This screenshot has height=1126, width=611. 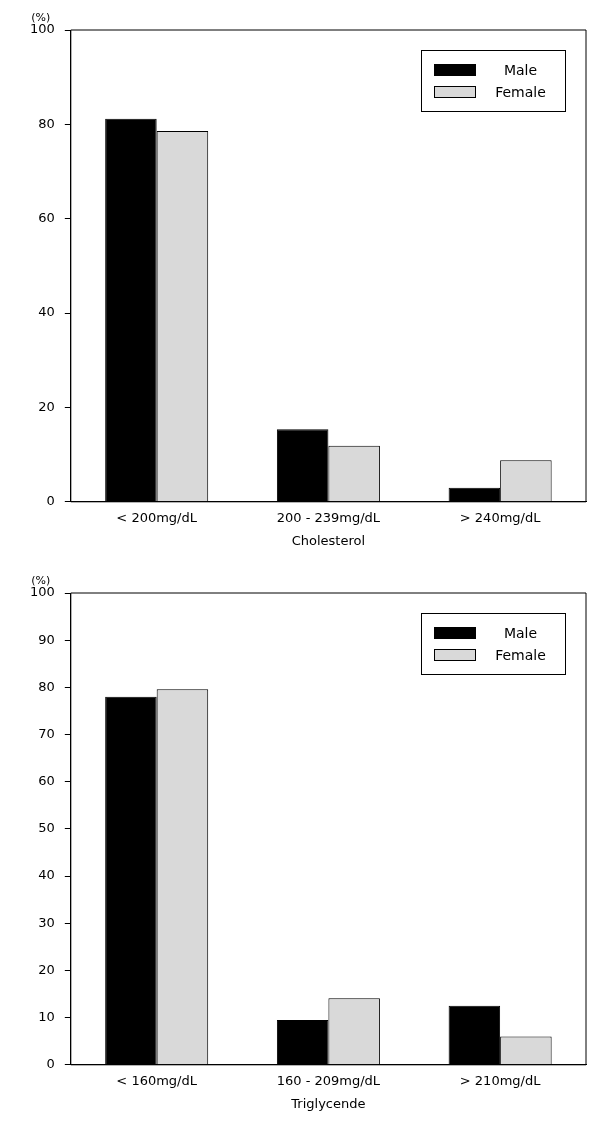 I want to click on y-tick-label: 70, so click(x=46, y=733).